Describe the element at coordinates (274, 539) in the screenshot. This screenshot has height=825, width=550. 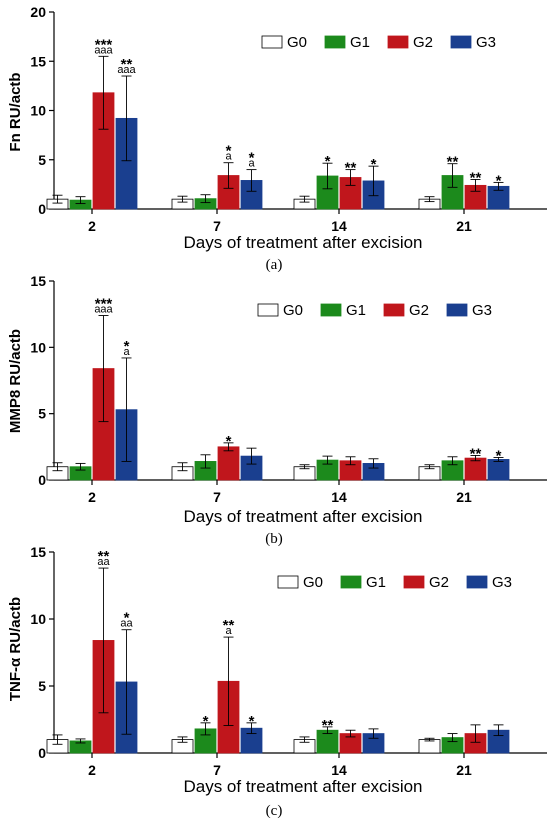
I see `panel-b-caption: (b)` at that location.